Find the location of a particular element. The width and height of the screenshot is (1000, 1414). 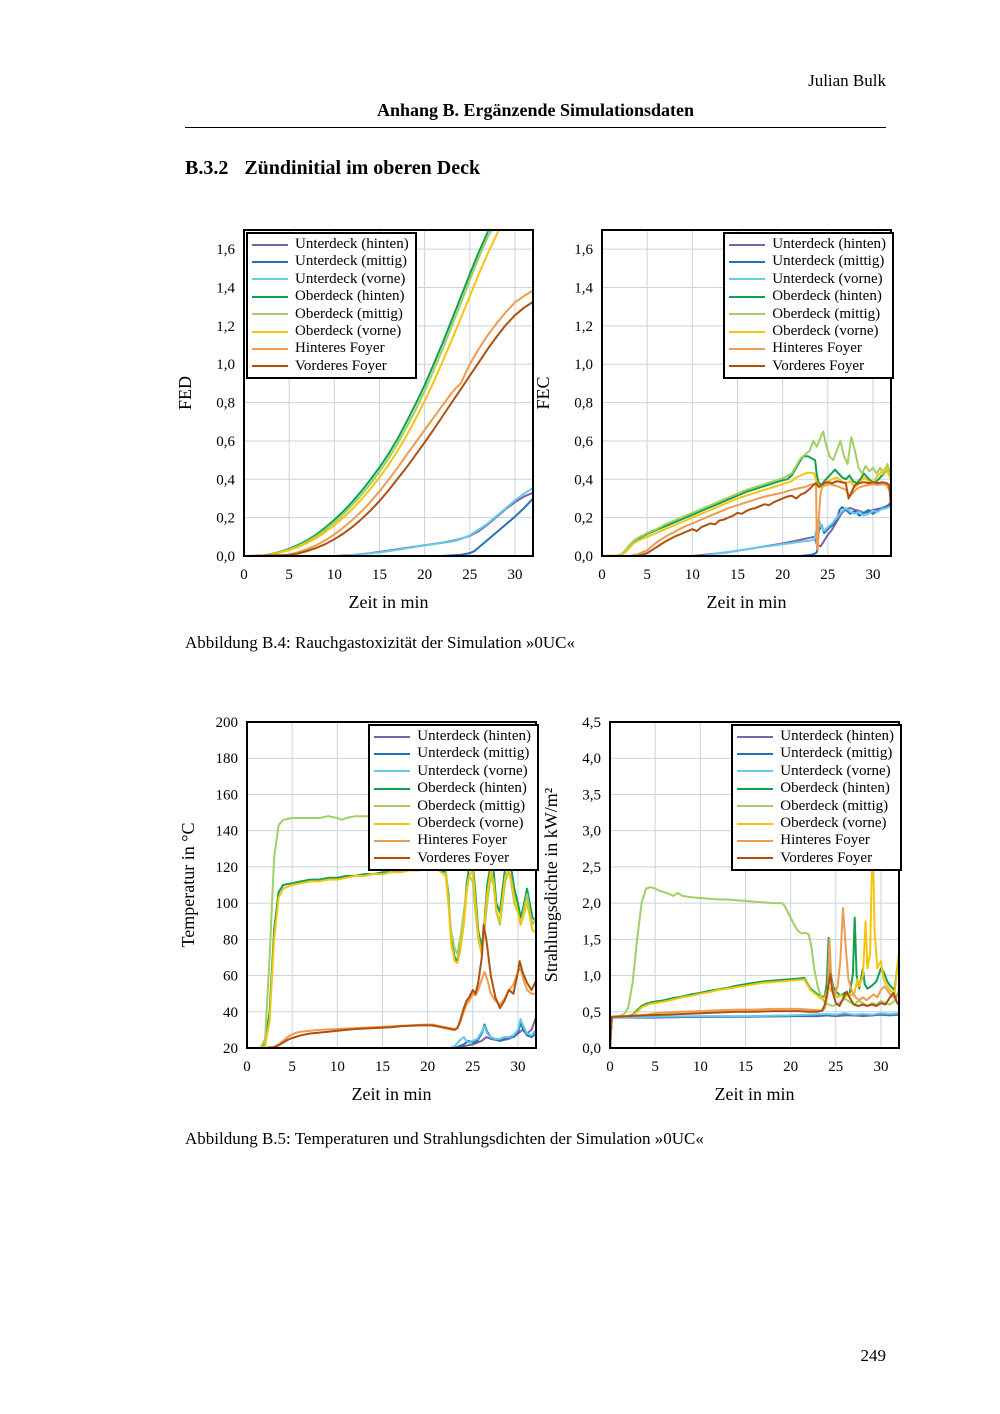

y-tick-label: 1,5 is located at coordinates (591, 940).